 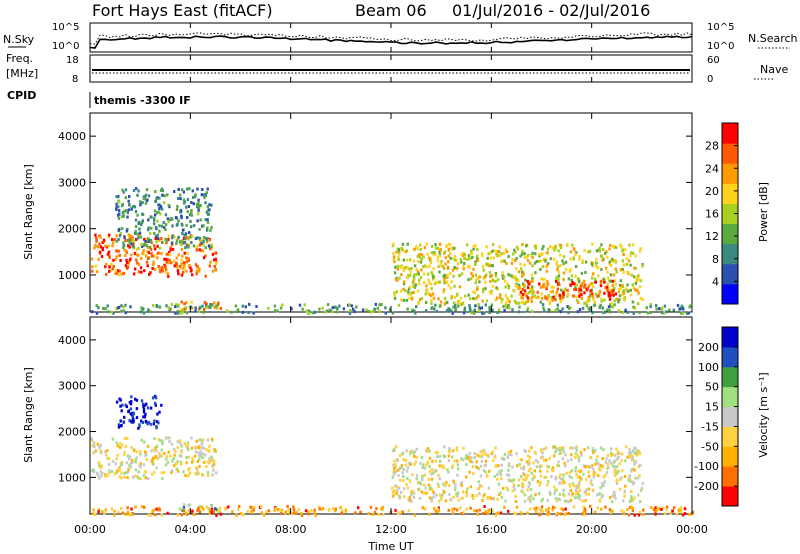 What do you see at coordinates (291, 529) in the screenshot?
I see `x-tick-label: 08:00` at bounding box center [291, 529].